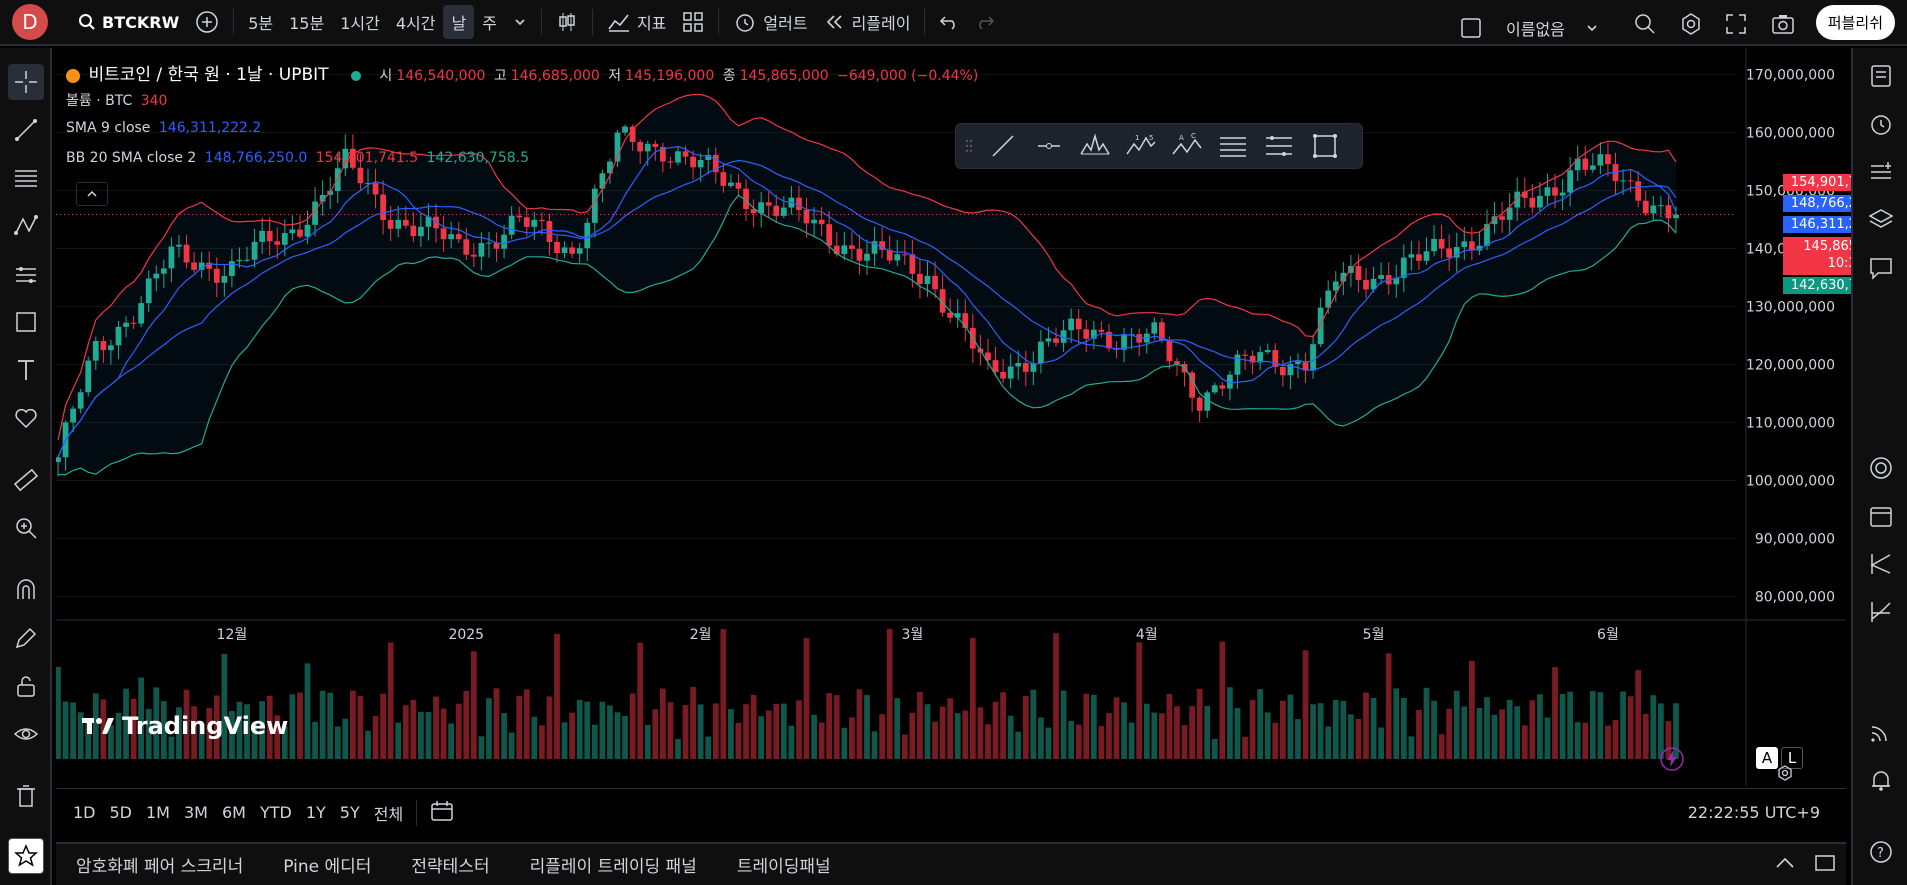 Image resolution: width=1907 pixels, height=885 pixels. Describe the element at coordinates (969, 146) in the screenshot. I see `drag-handle-icon` at that location.